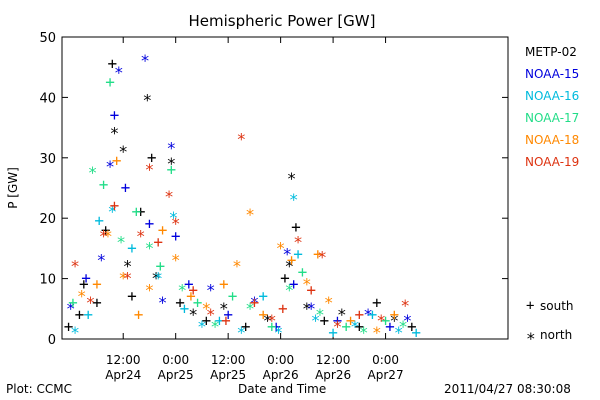 The width and height of the screenshot is (600, 400). I want to click on x-tick-date-label: Apr24, so click(123, 375).